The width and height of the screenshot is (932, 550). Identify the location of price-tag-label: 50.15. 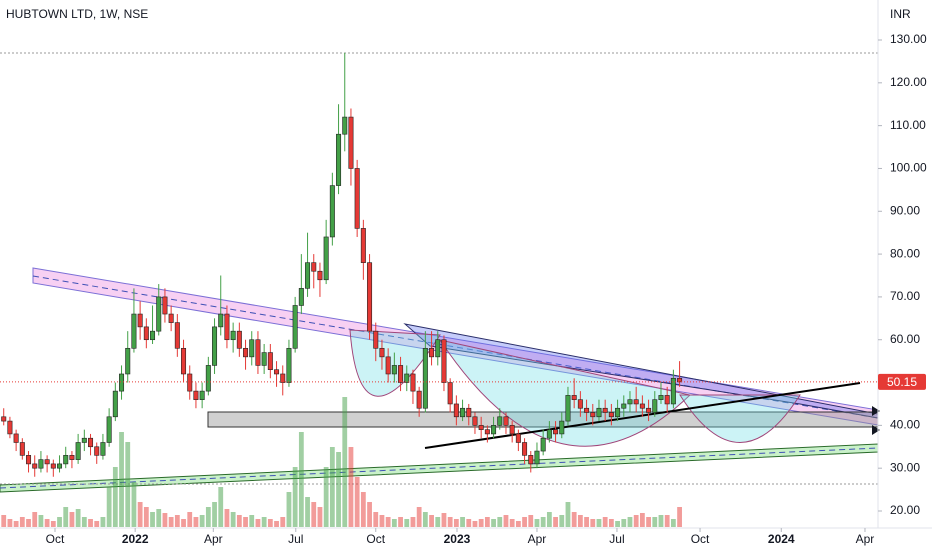
(902, 382).